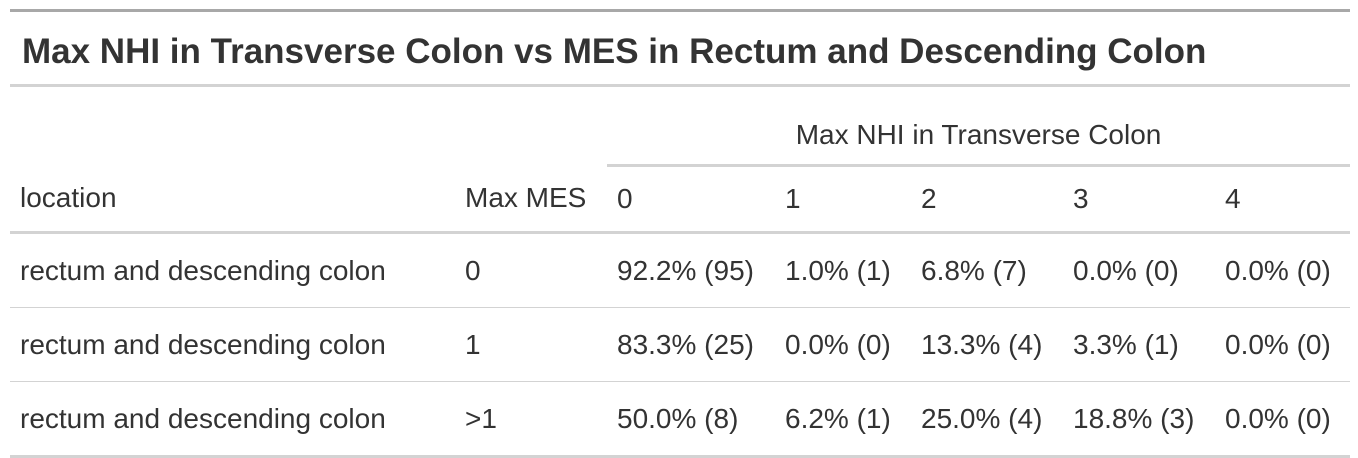  Describe the element at coordinates (843, 419) in the screenshot. I see `value-cell: 6.2% (1)` at that location.